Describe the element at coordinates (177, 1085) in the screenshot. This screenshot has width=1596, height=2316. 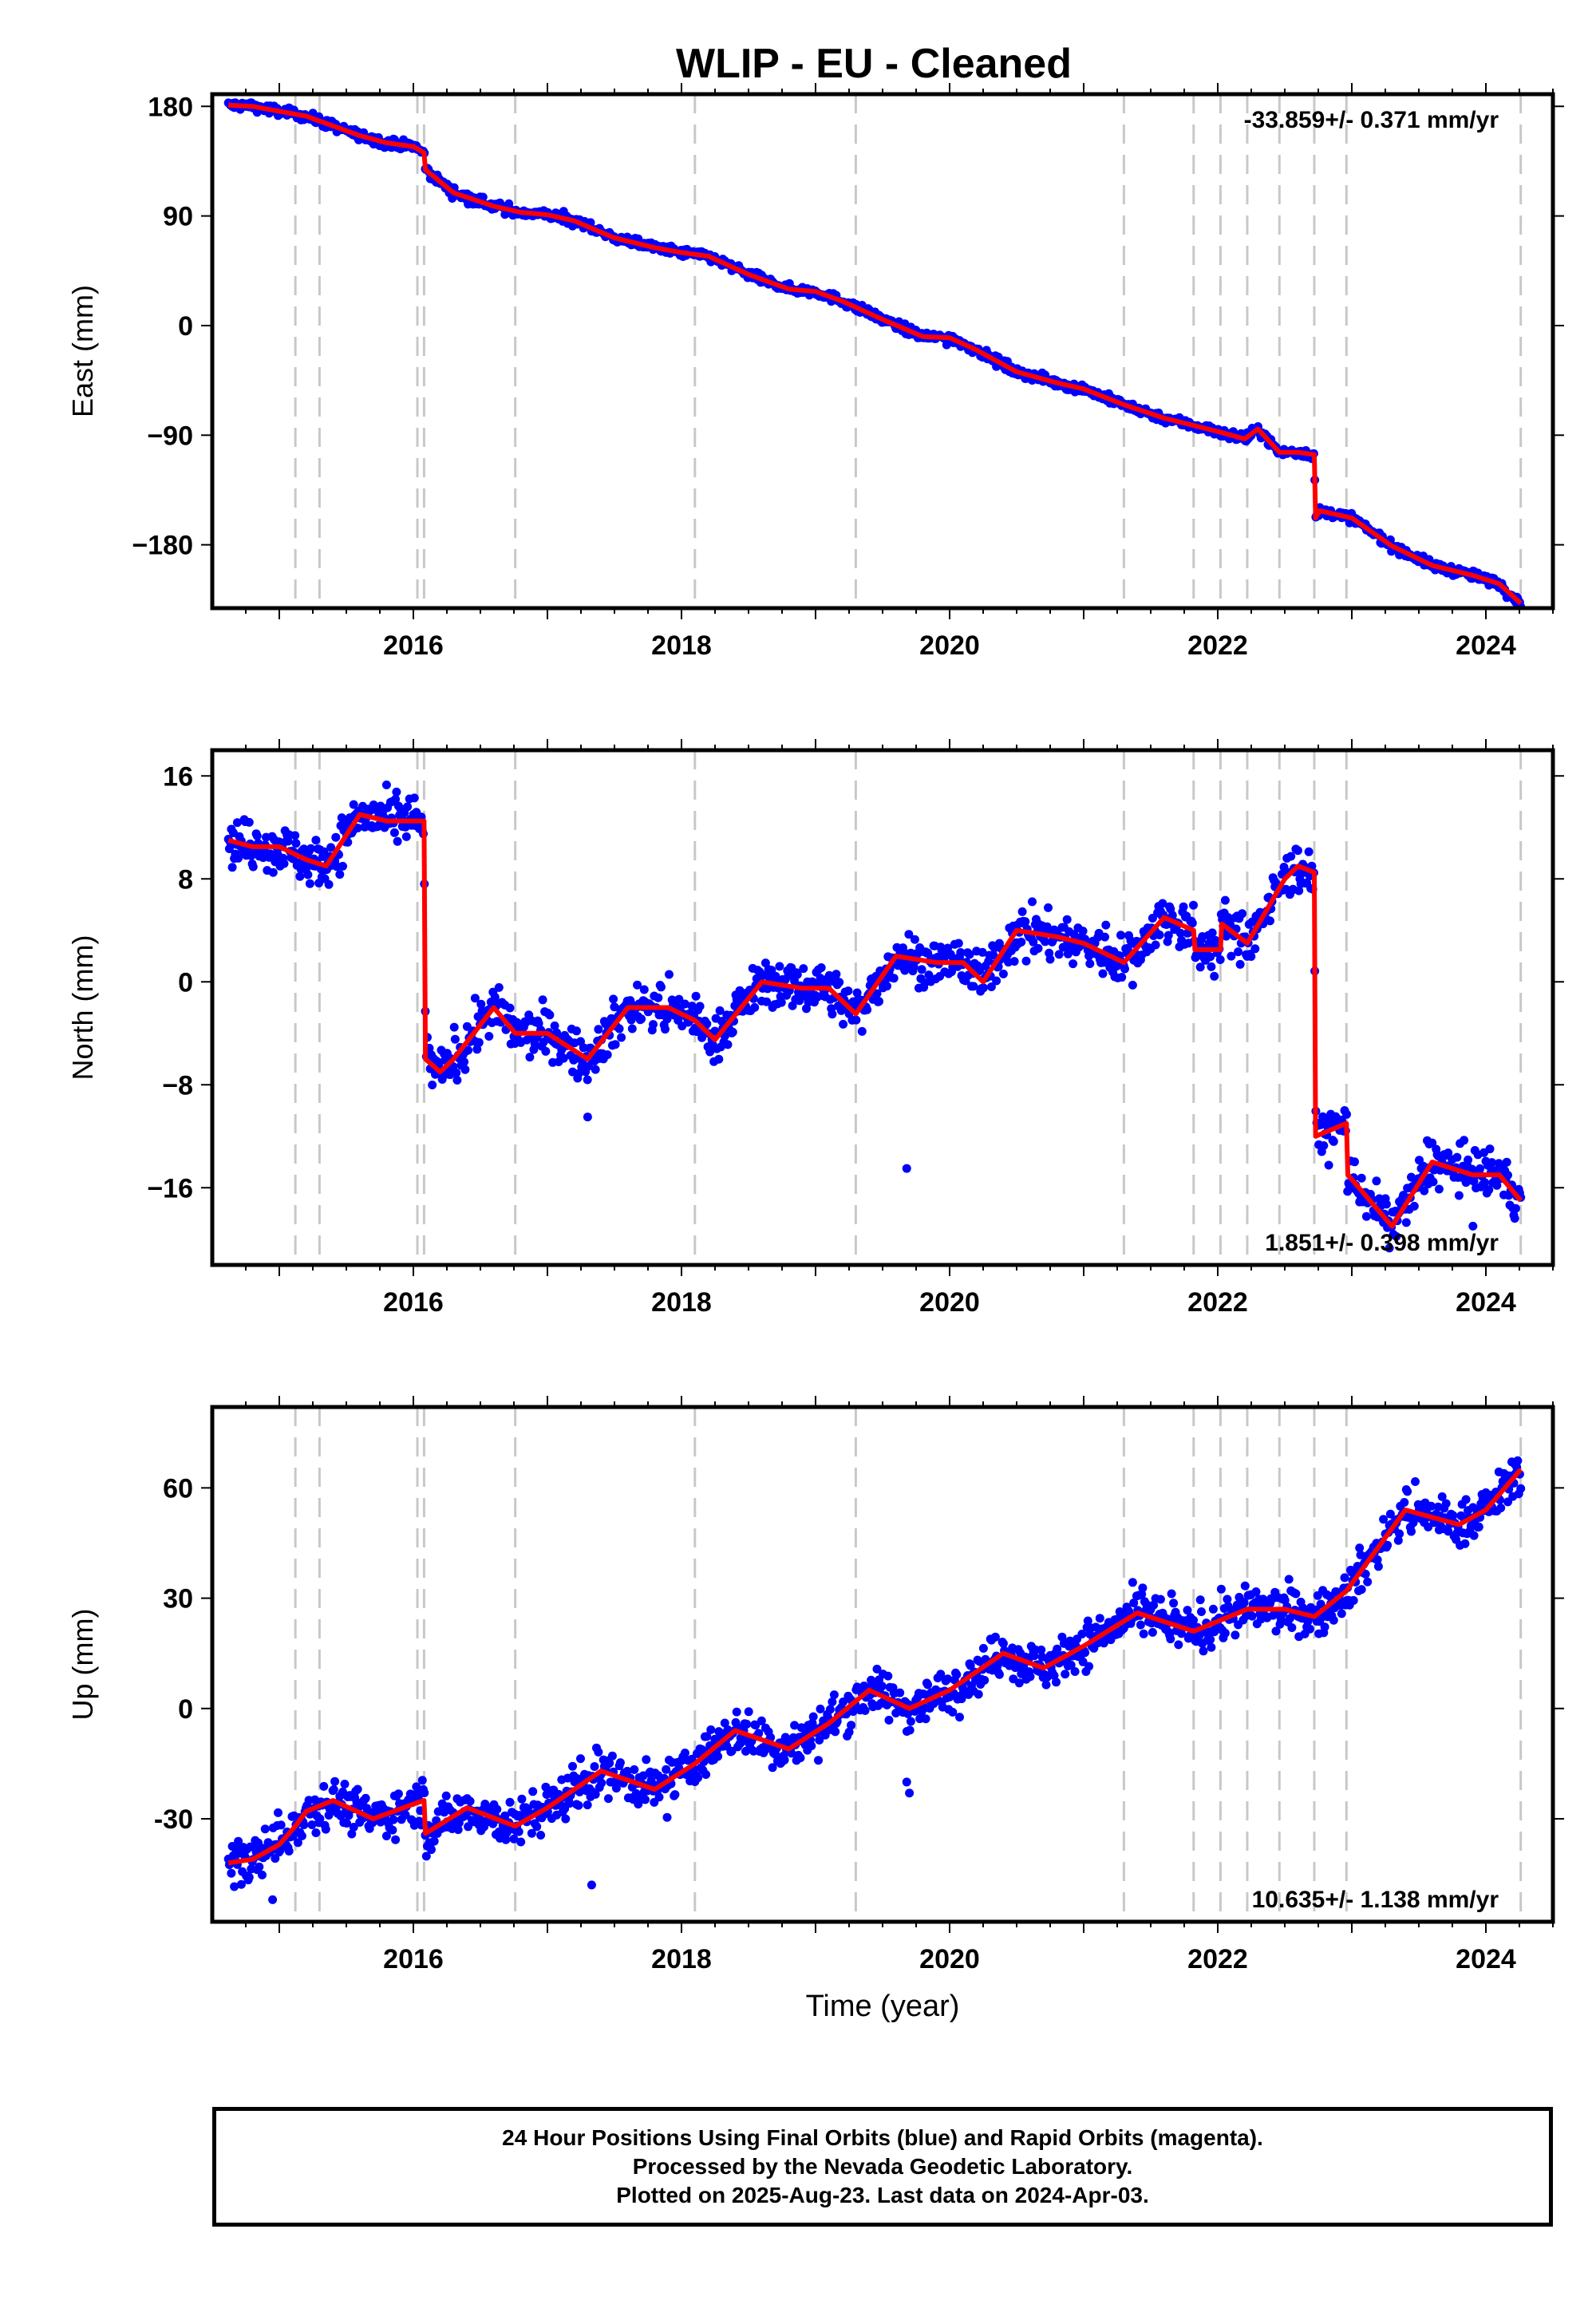
I see `y-tick-label-north: −8` at that location.